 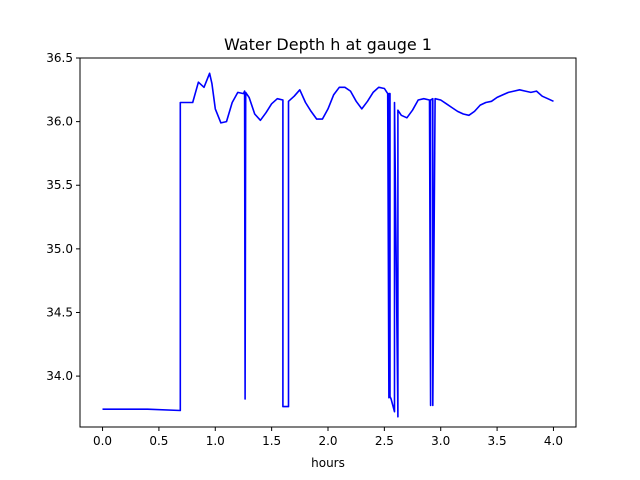 I want to click on chart-title: Water Depth h at gauge 1, so click(x=328, y=44).